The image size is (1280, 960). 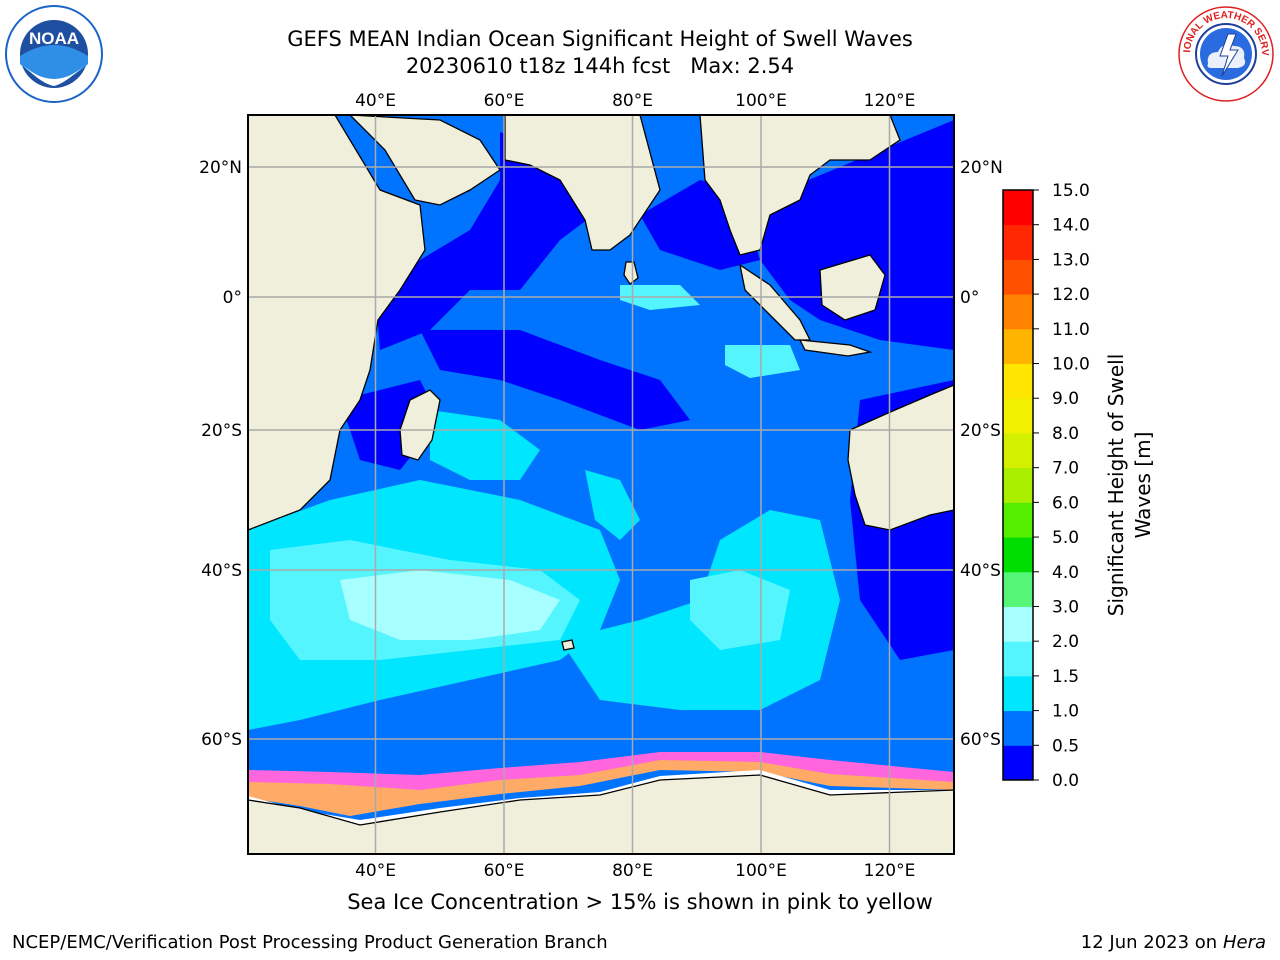 What do you see at coordinates (1065, 712) in the screenshot?
I see `colorbar-tick-label: 1.0` at bounding box center [1065, 712].